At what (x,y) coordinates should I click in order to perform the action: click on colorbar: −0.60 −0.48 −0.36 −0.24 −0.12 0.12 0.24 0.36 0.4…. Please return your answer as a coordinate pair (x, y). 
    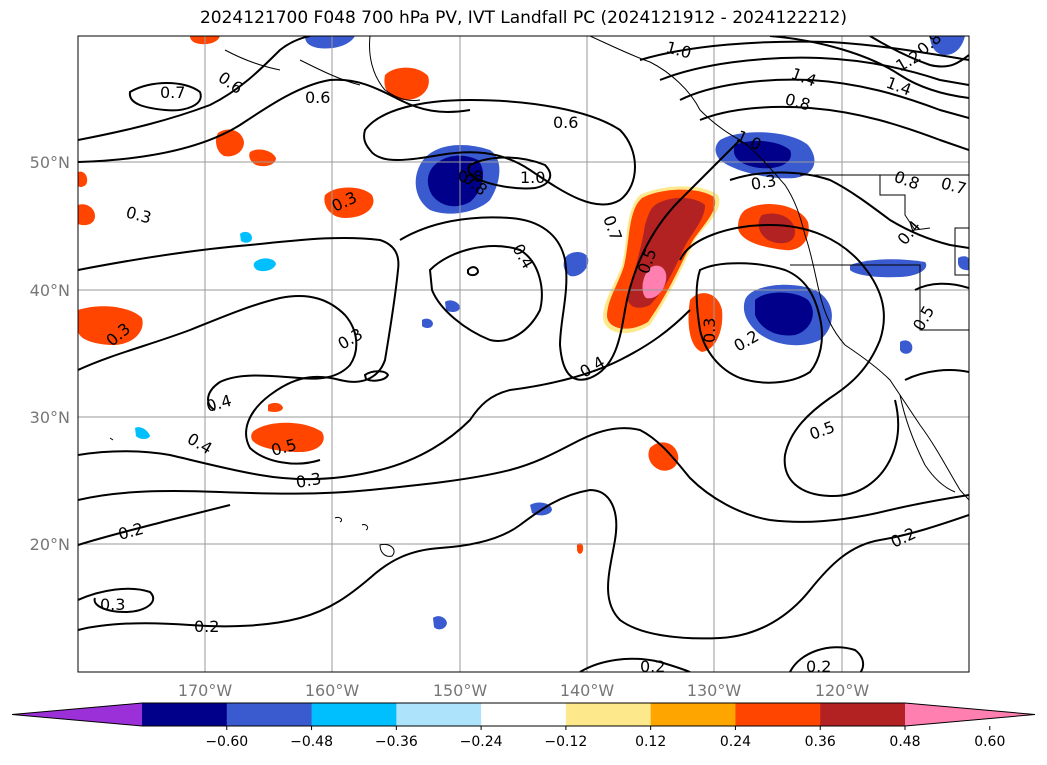
    Looking at the image, I should click on (523, 726).